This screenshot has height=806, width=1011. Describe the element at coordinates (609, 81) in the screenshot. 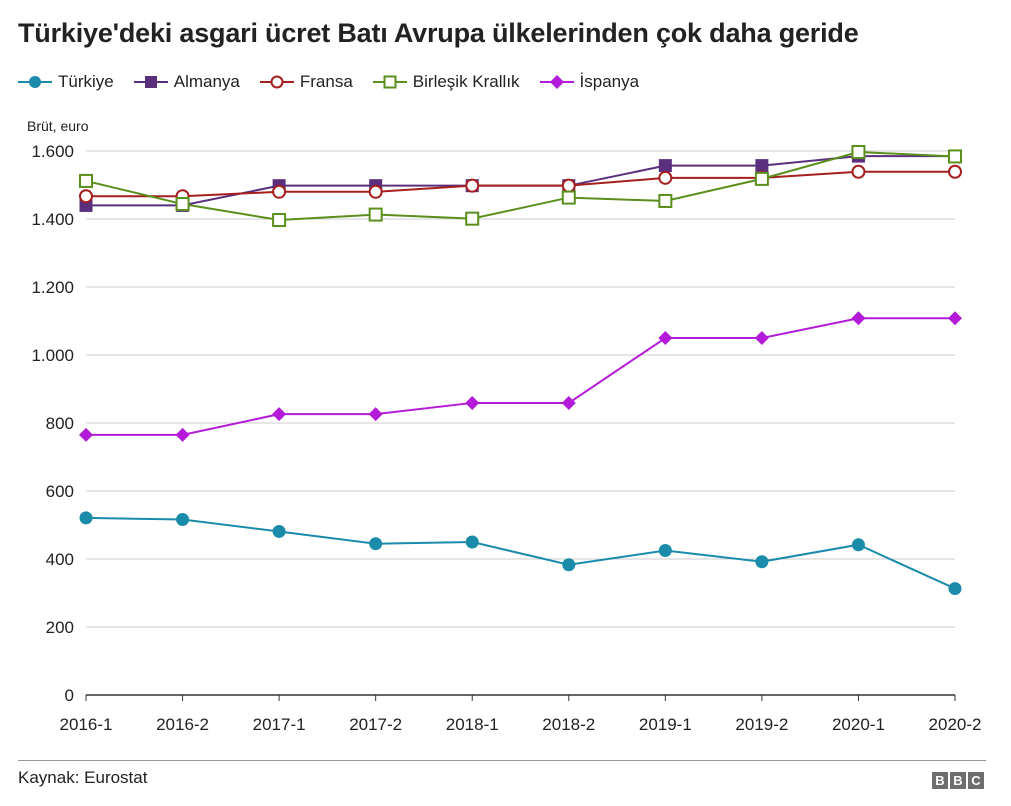

I see `legend-label-ispanya: İspanya` at that location.